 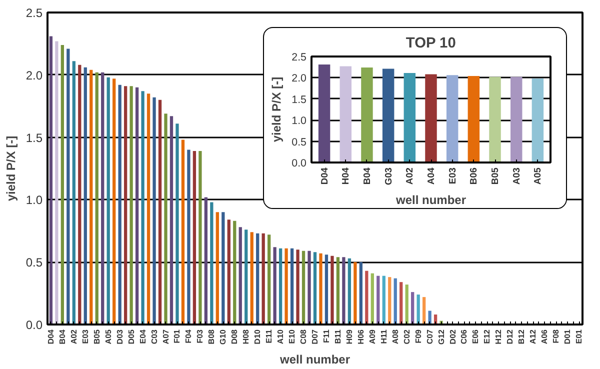 I want to click on x-tick-label: E10, so click(x=292, y=336).